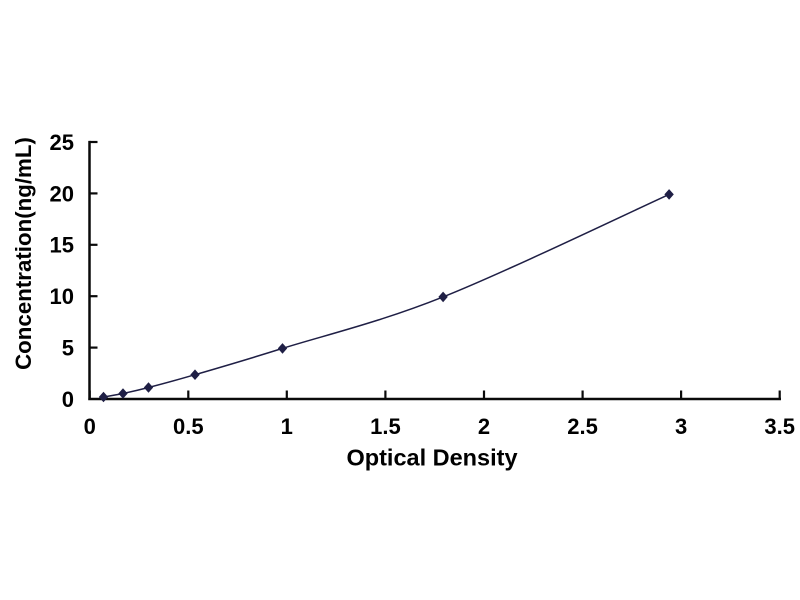  Describe the element at coordinates (582, 426) in the screenshot. I see `svg-text: 2.5` at that location.